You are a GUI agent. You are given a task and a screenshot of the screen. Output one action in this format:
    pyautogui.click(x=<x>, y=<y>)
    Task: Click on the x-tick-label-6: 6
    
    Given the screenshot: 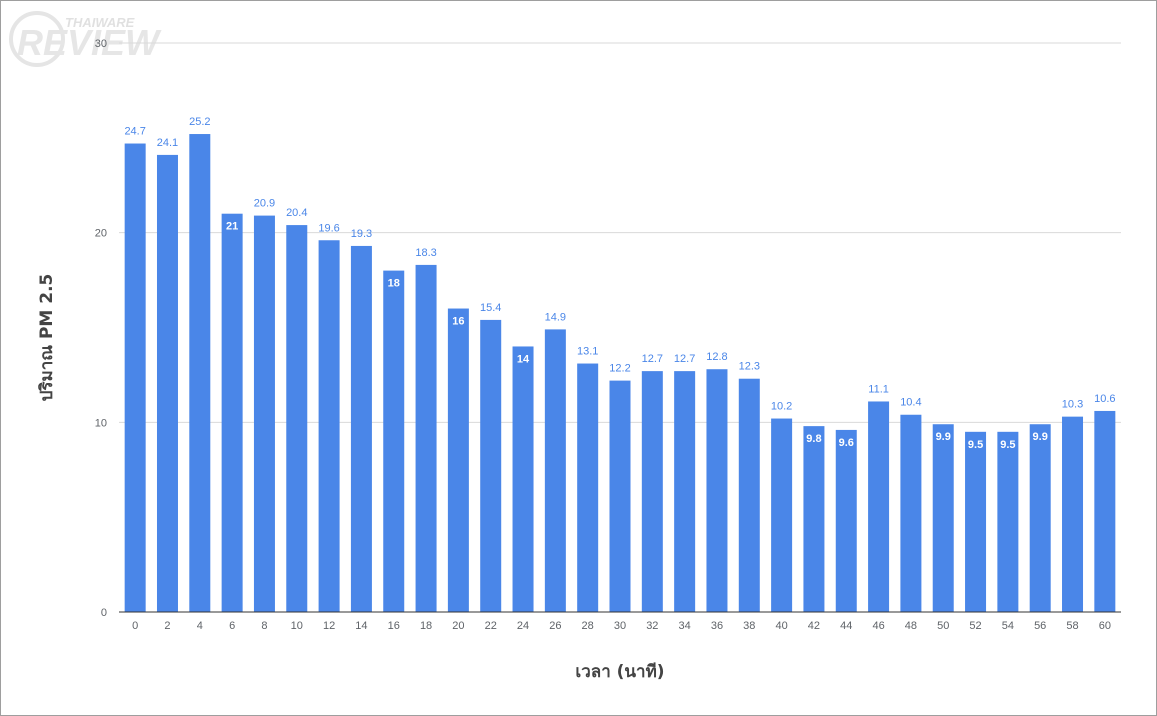 What is the action you would take?
    pyautogui.click(x=232, y=626)
    